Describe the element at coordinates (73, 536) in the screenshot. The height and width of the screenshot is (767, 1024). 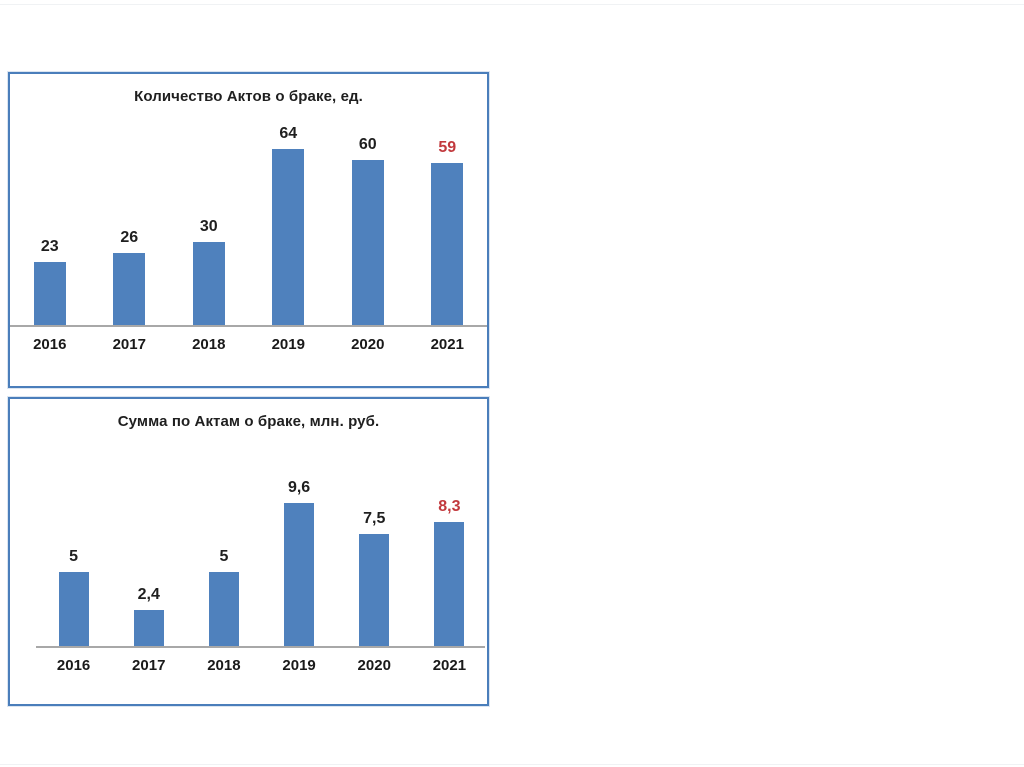
I see `bar-column: 5 2016` at that location.